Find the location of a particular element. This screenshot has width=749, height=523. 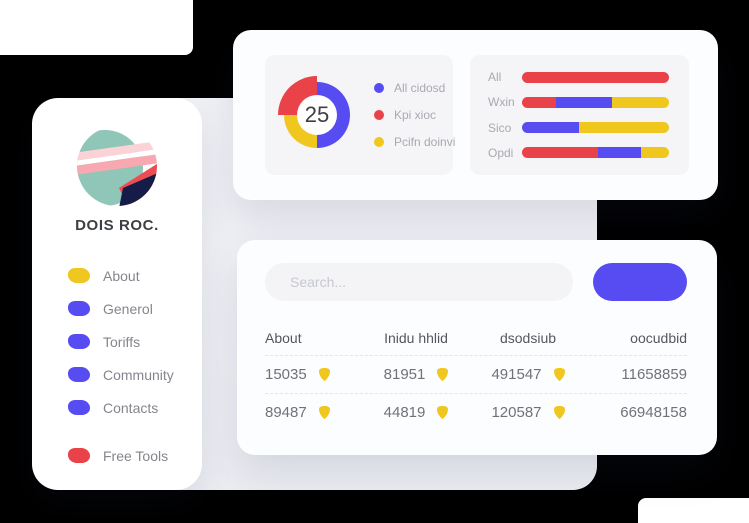

legend-item: Pcifn doinvi is located at coordinates (414, 142).